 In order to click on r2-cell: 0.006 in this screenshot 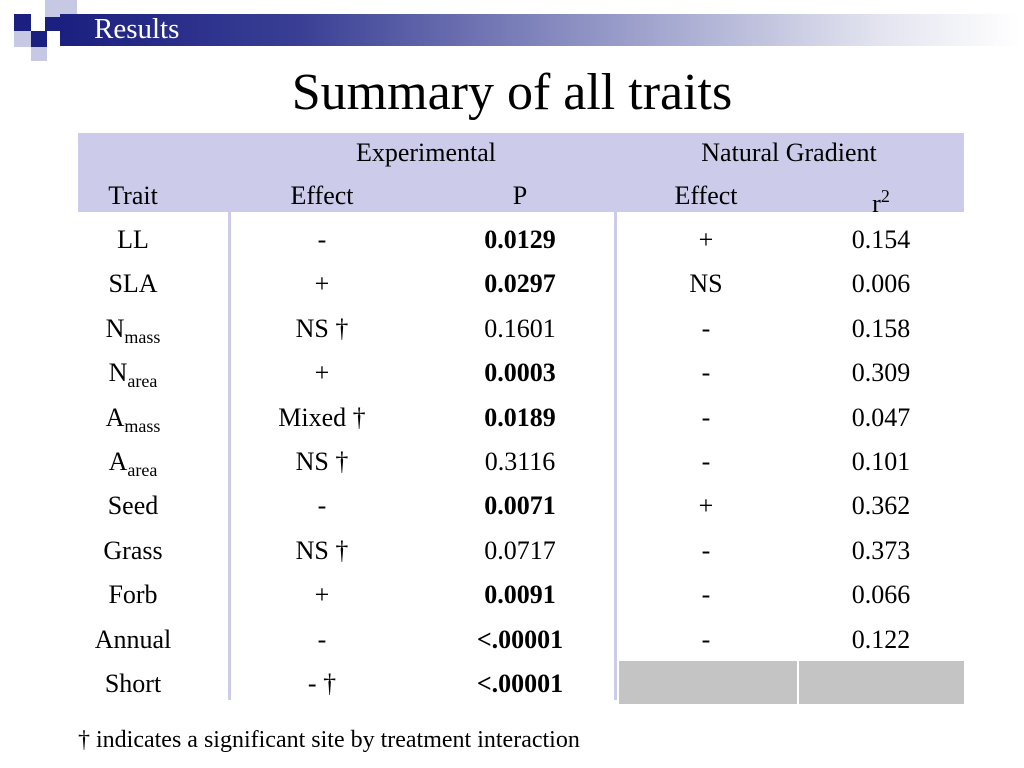, I will do `click(881, 283)`.